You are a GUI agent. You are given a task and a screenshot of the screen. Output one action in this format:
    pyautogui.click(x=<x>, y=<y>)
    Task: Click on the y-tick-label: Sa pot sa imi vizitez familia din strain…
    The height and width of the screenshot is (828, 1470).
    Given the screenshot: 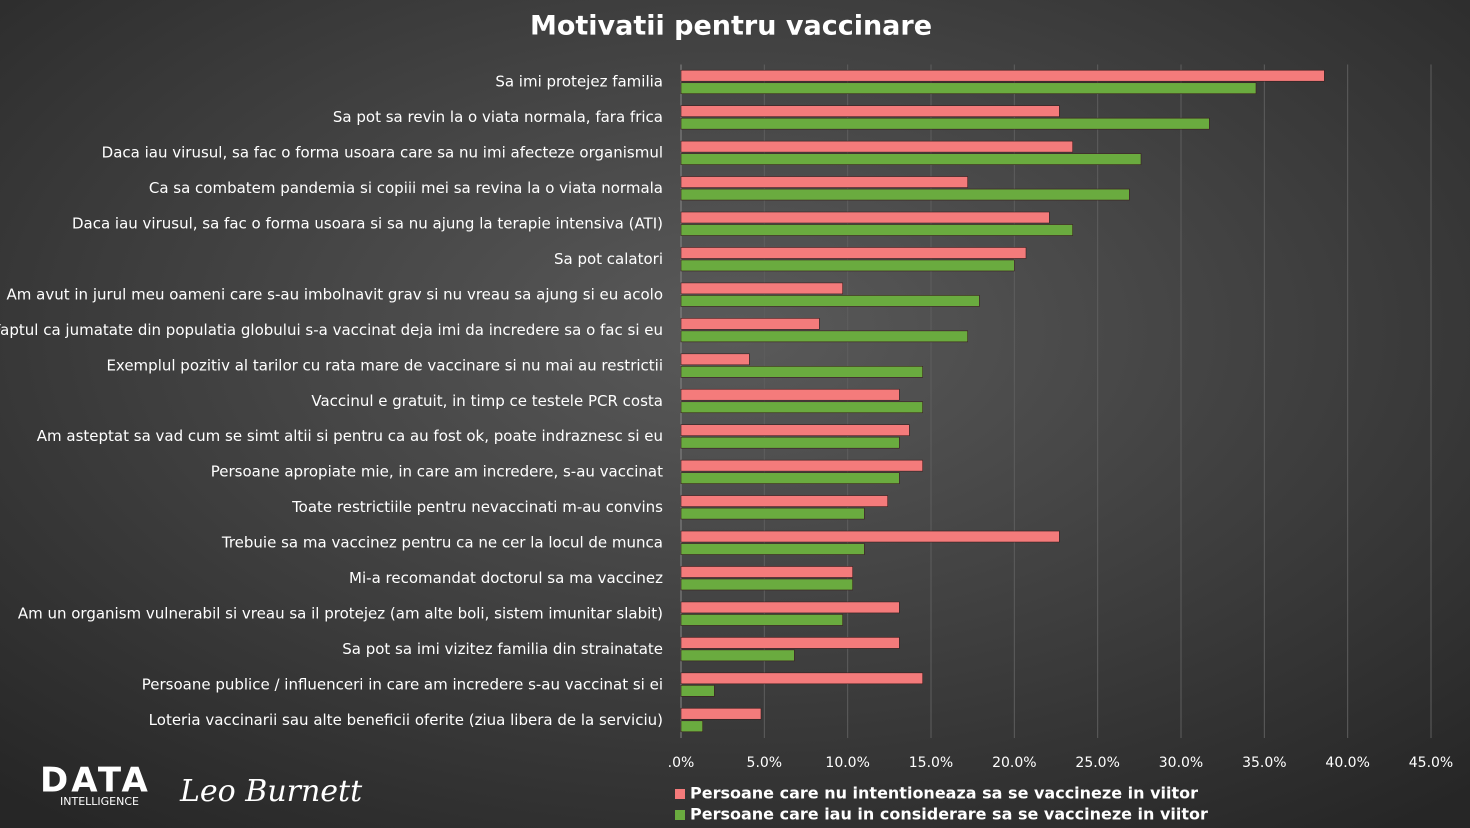 What is the action you would take?
    pyautogui.click(x=502, y=649)
    